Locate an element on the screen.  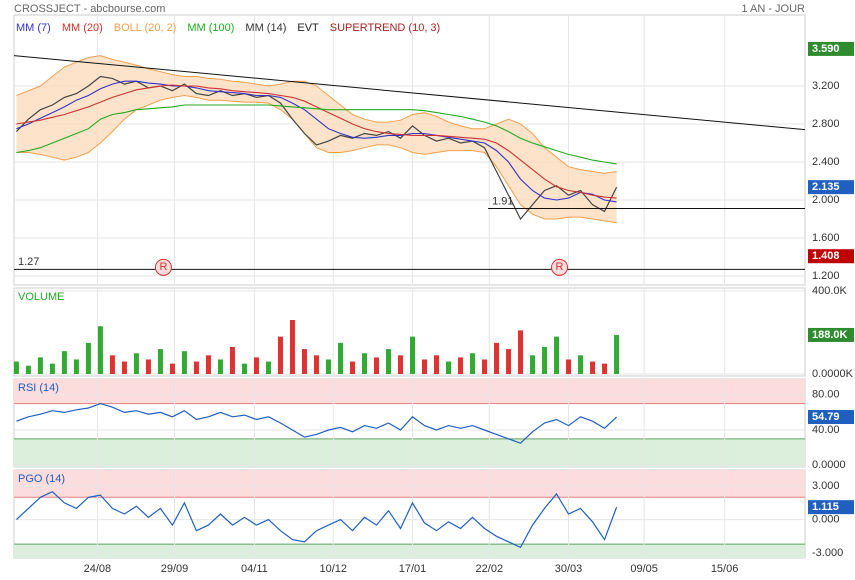
legend-entry: EVT is located at coordinates (308, 28).